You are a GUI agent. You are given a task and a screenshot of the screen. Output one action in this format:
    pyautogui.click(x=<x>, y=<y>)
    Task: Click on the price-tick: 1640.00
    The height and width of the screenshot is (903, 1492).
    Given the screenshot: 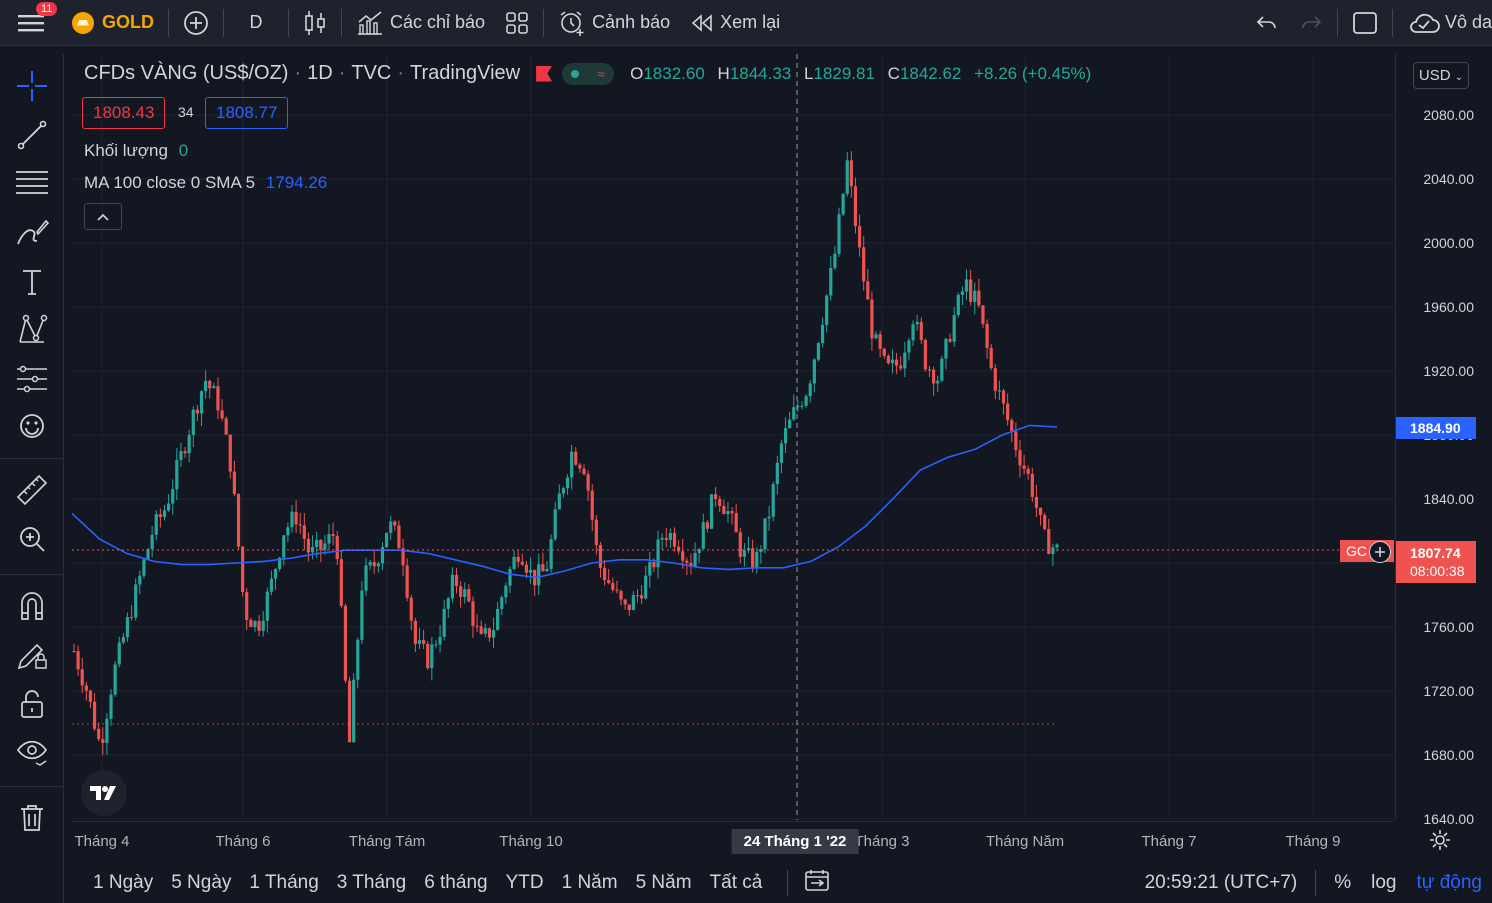 What is the action you would take?
    pyautogui.click(x=1448, y=819)
    